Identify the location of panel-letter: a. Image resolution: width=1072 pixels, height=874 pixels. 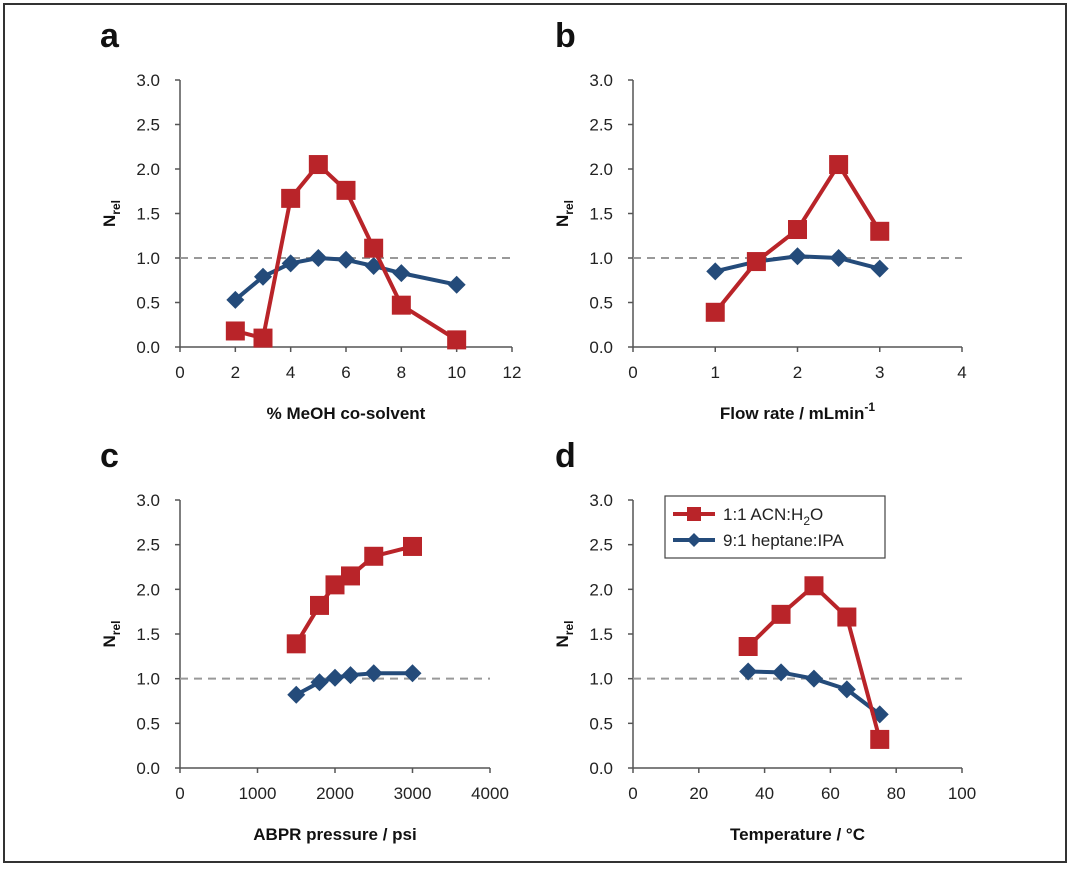
(110, 36).